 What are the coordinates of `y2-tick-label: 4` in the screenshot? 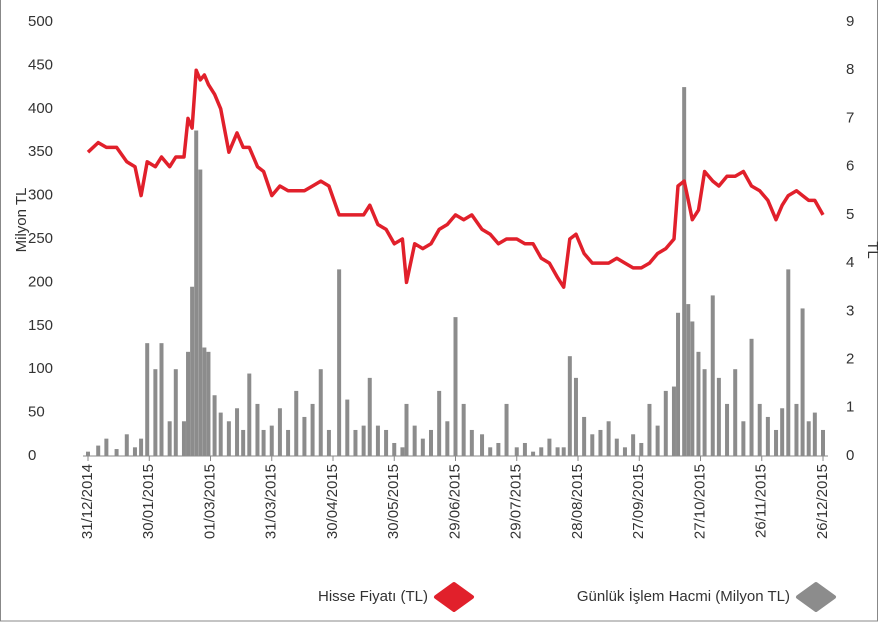 It's located at (850, 262).